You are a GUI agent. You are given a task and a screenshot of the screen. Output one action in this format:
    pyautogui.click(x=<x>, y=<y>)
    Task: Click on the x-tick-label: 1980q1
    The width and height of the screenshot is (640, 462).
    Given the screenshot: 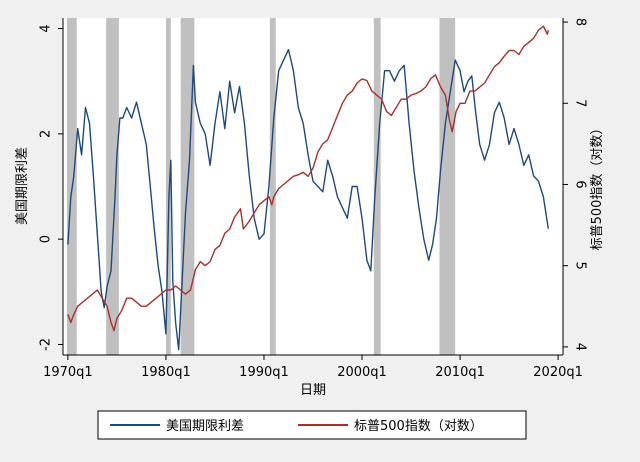 What is the action you would take?
    pyautogui.click(x=166, y=372)
    